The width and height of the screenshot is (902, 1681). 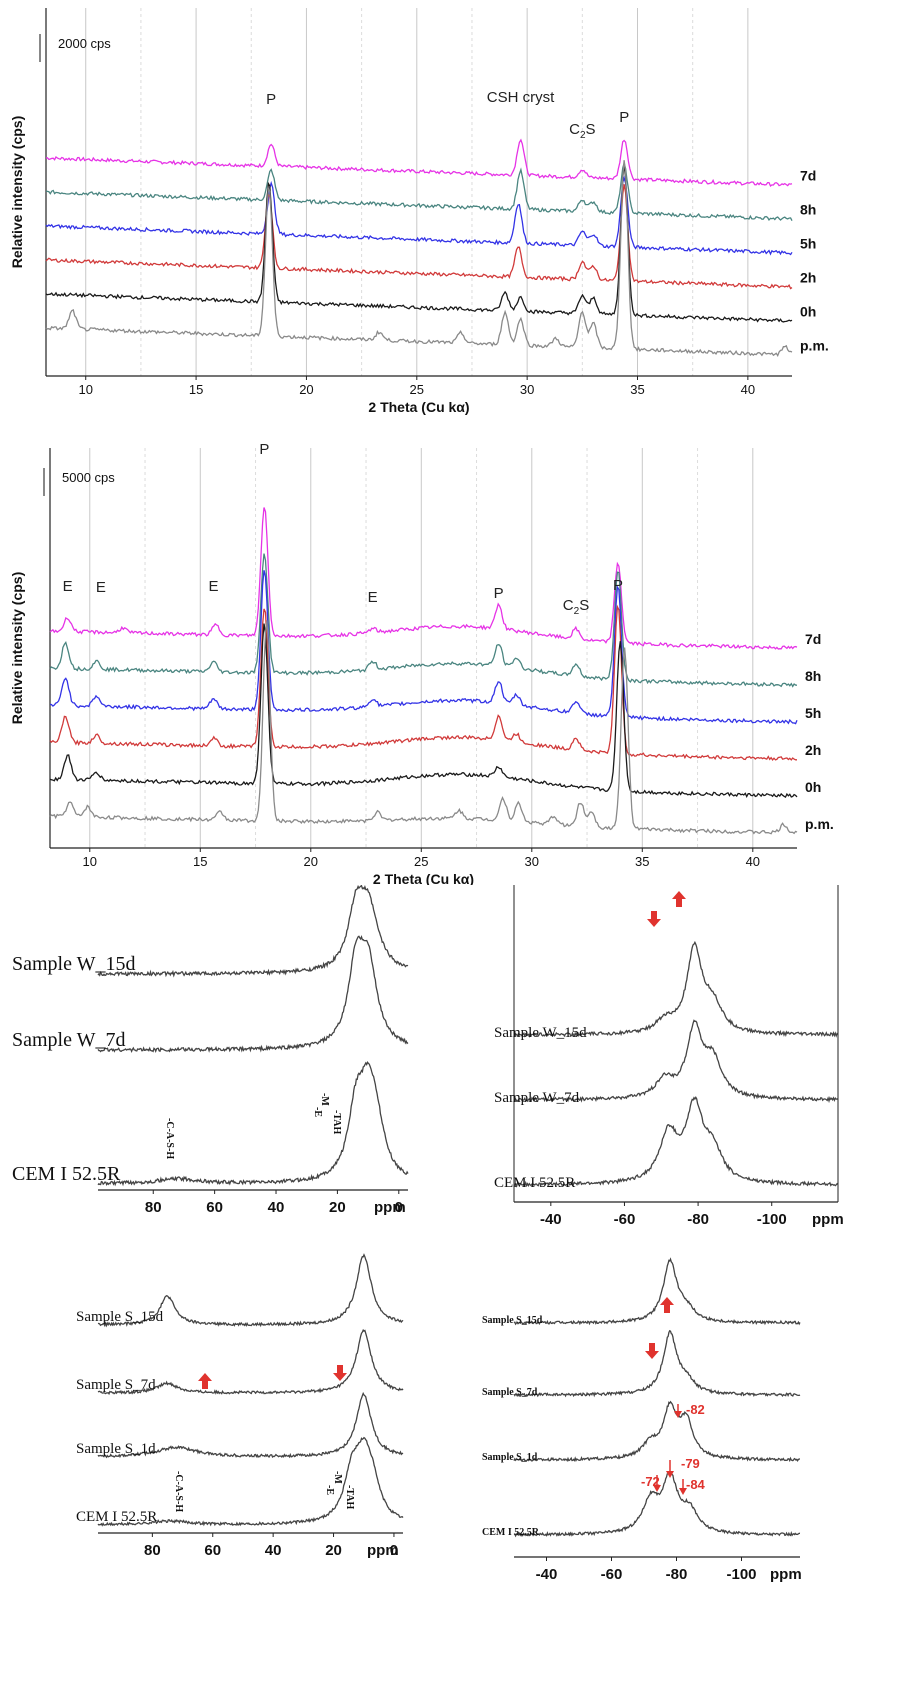 I want to click on nmr-tick-label: 40, so click(x=276, y=1207).